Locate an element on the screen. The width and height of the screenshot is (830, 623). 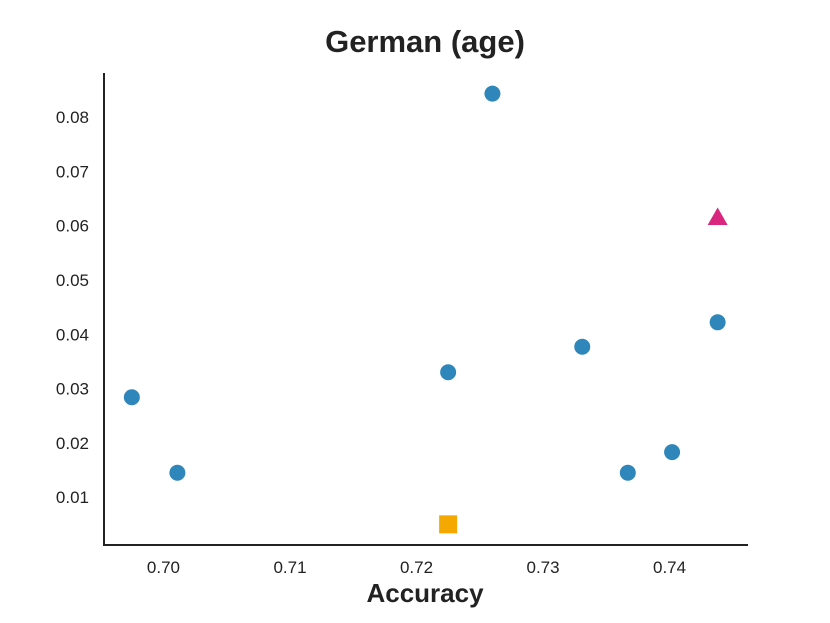
data-point-square is located at coordinates (448, 524).